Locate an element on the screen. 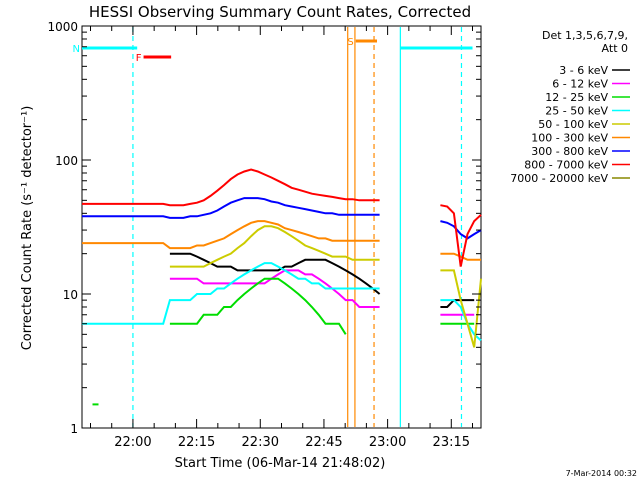  legend-header-line-2: Att 0 is located at coordinates (615, 48).